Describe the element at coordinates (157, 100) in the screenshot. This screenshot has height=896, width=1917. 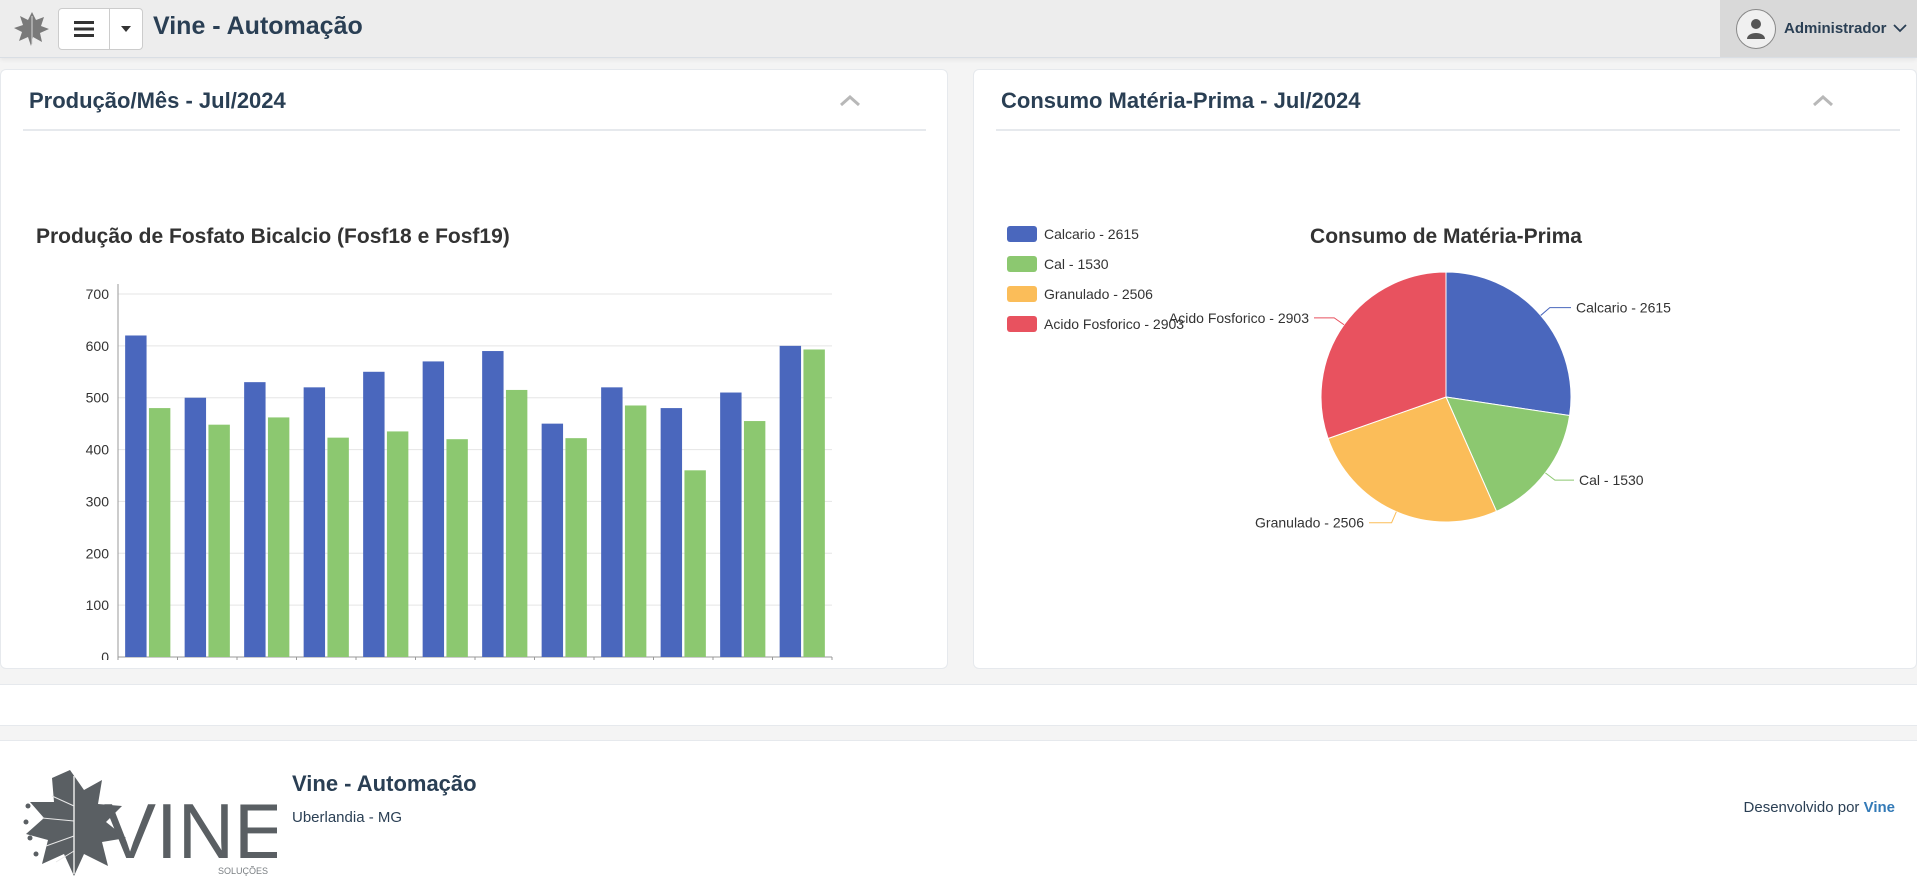
I see `panel-title: Produção/Mês - Jul/2024` at that location.